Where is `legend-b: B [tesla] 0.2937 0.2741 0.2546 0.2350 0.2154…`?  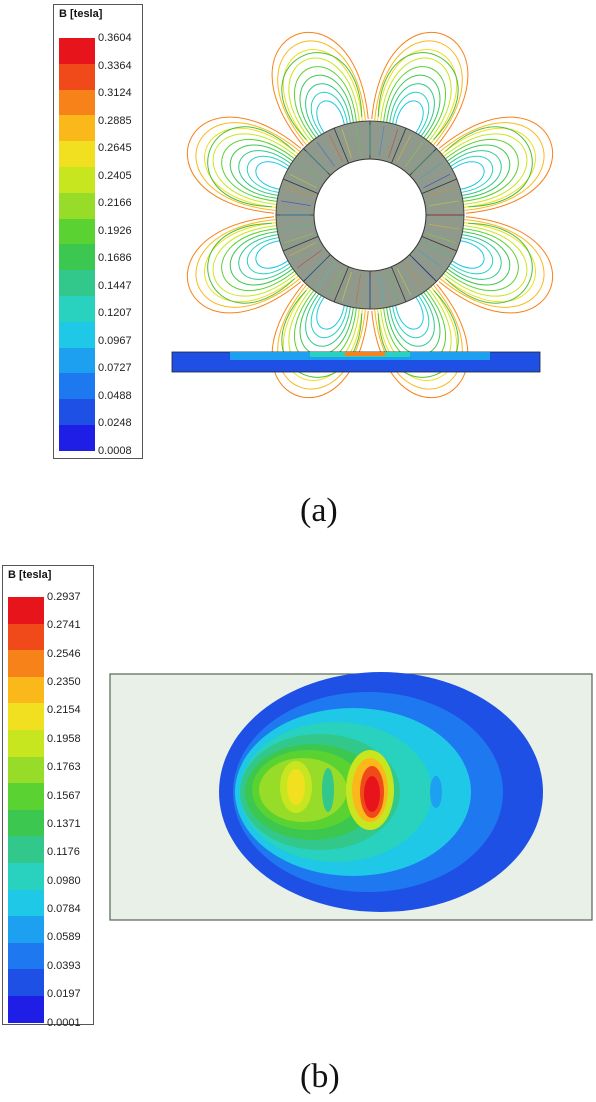
legend-b: B [tesla] 0.2937 0.2741 0.2546 0.2350 0.2154… is located at coordinates (48, 797).